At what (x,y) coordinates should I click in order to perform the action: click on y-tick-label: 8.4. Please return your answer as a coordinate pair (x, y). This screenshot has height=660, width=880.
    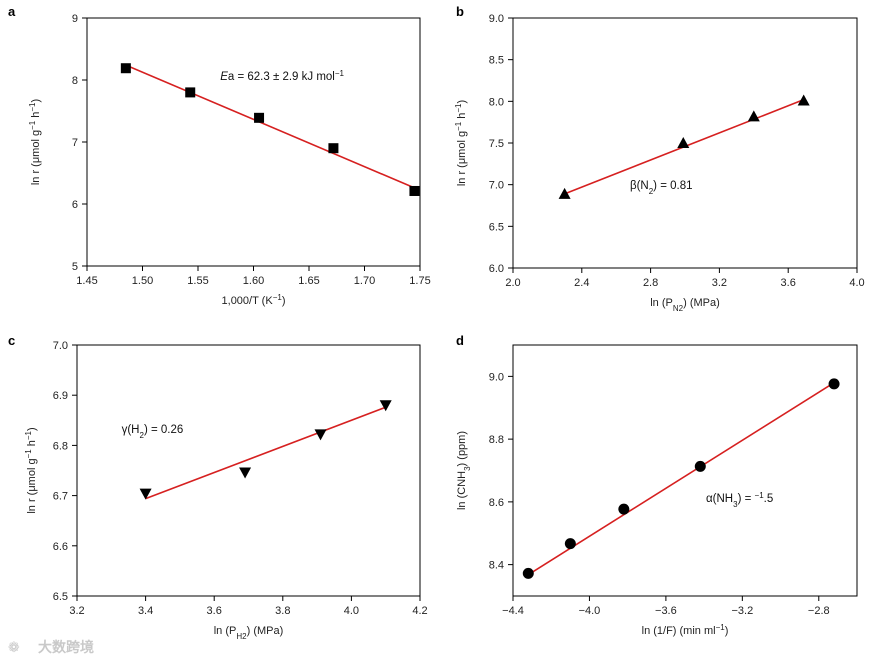
    Looking at the image, I should click on (496, 566).